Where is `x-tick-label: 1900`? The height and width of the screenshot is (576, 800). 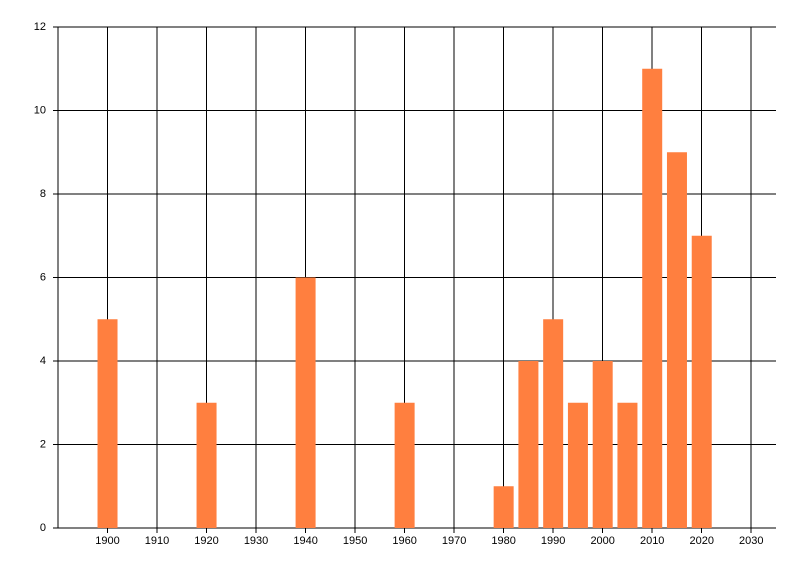 x-tick-label: 1900 is located at coordinates (107, 541).